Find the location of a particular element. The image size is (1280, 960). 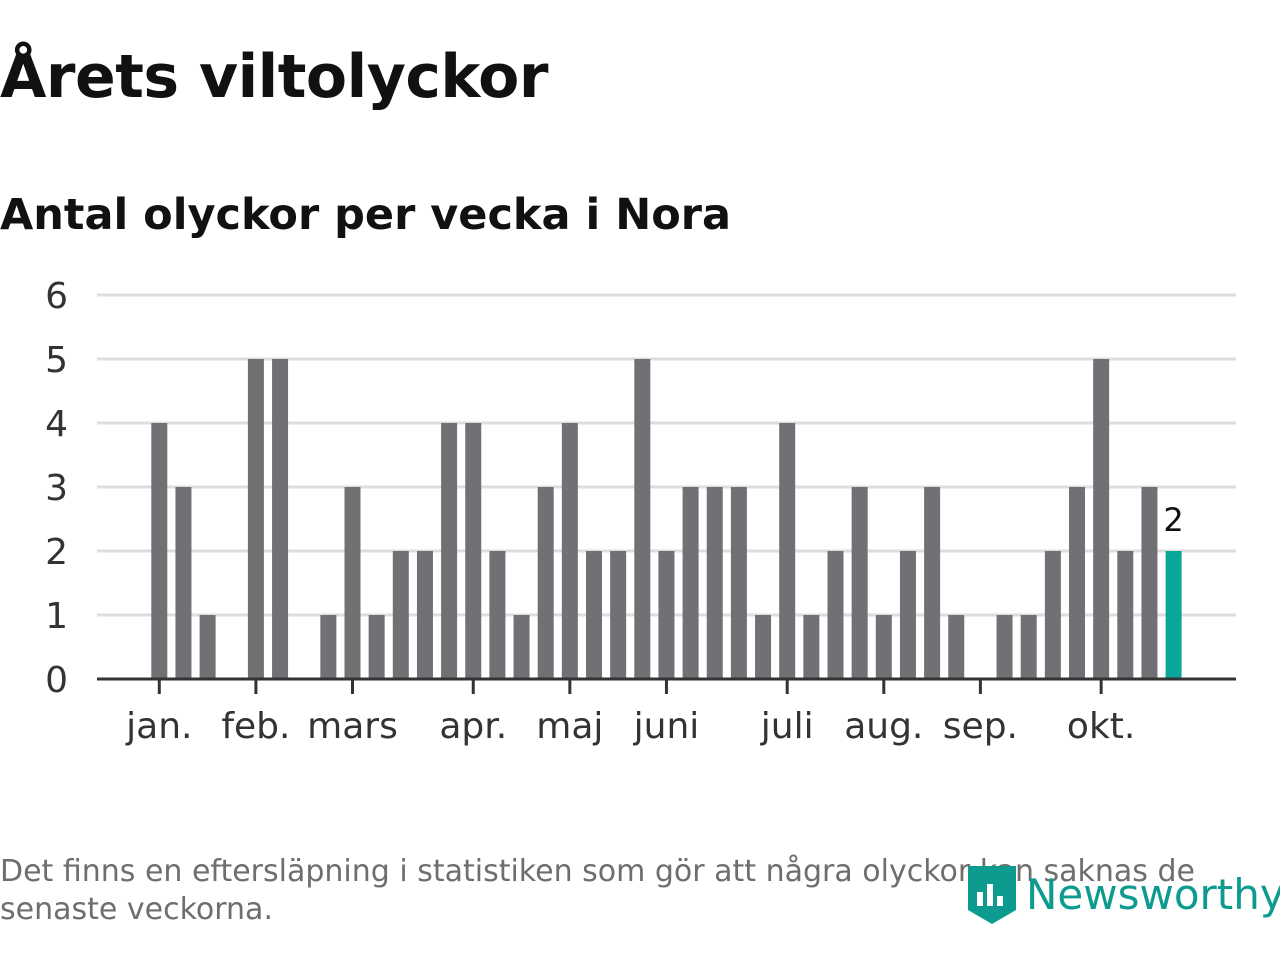

x-tick-label: feb. is located at coordinates (255, 726).